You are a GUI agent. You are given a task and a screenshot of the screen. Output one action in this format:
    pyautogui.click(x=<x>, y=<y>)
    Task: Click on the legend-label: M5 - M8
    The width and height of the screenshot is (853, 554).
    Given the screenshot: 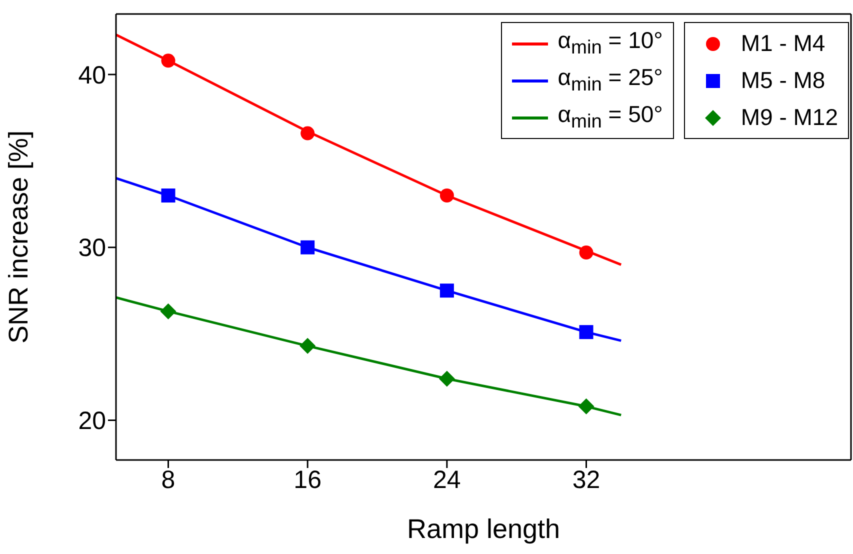 What is the action you would take?
    pyautogui.click(x=783, y=80)
    